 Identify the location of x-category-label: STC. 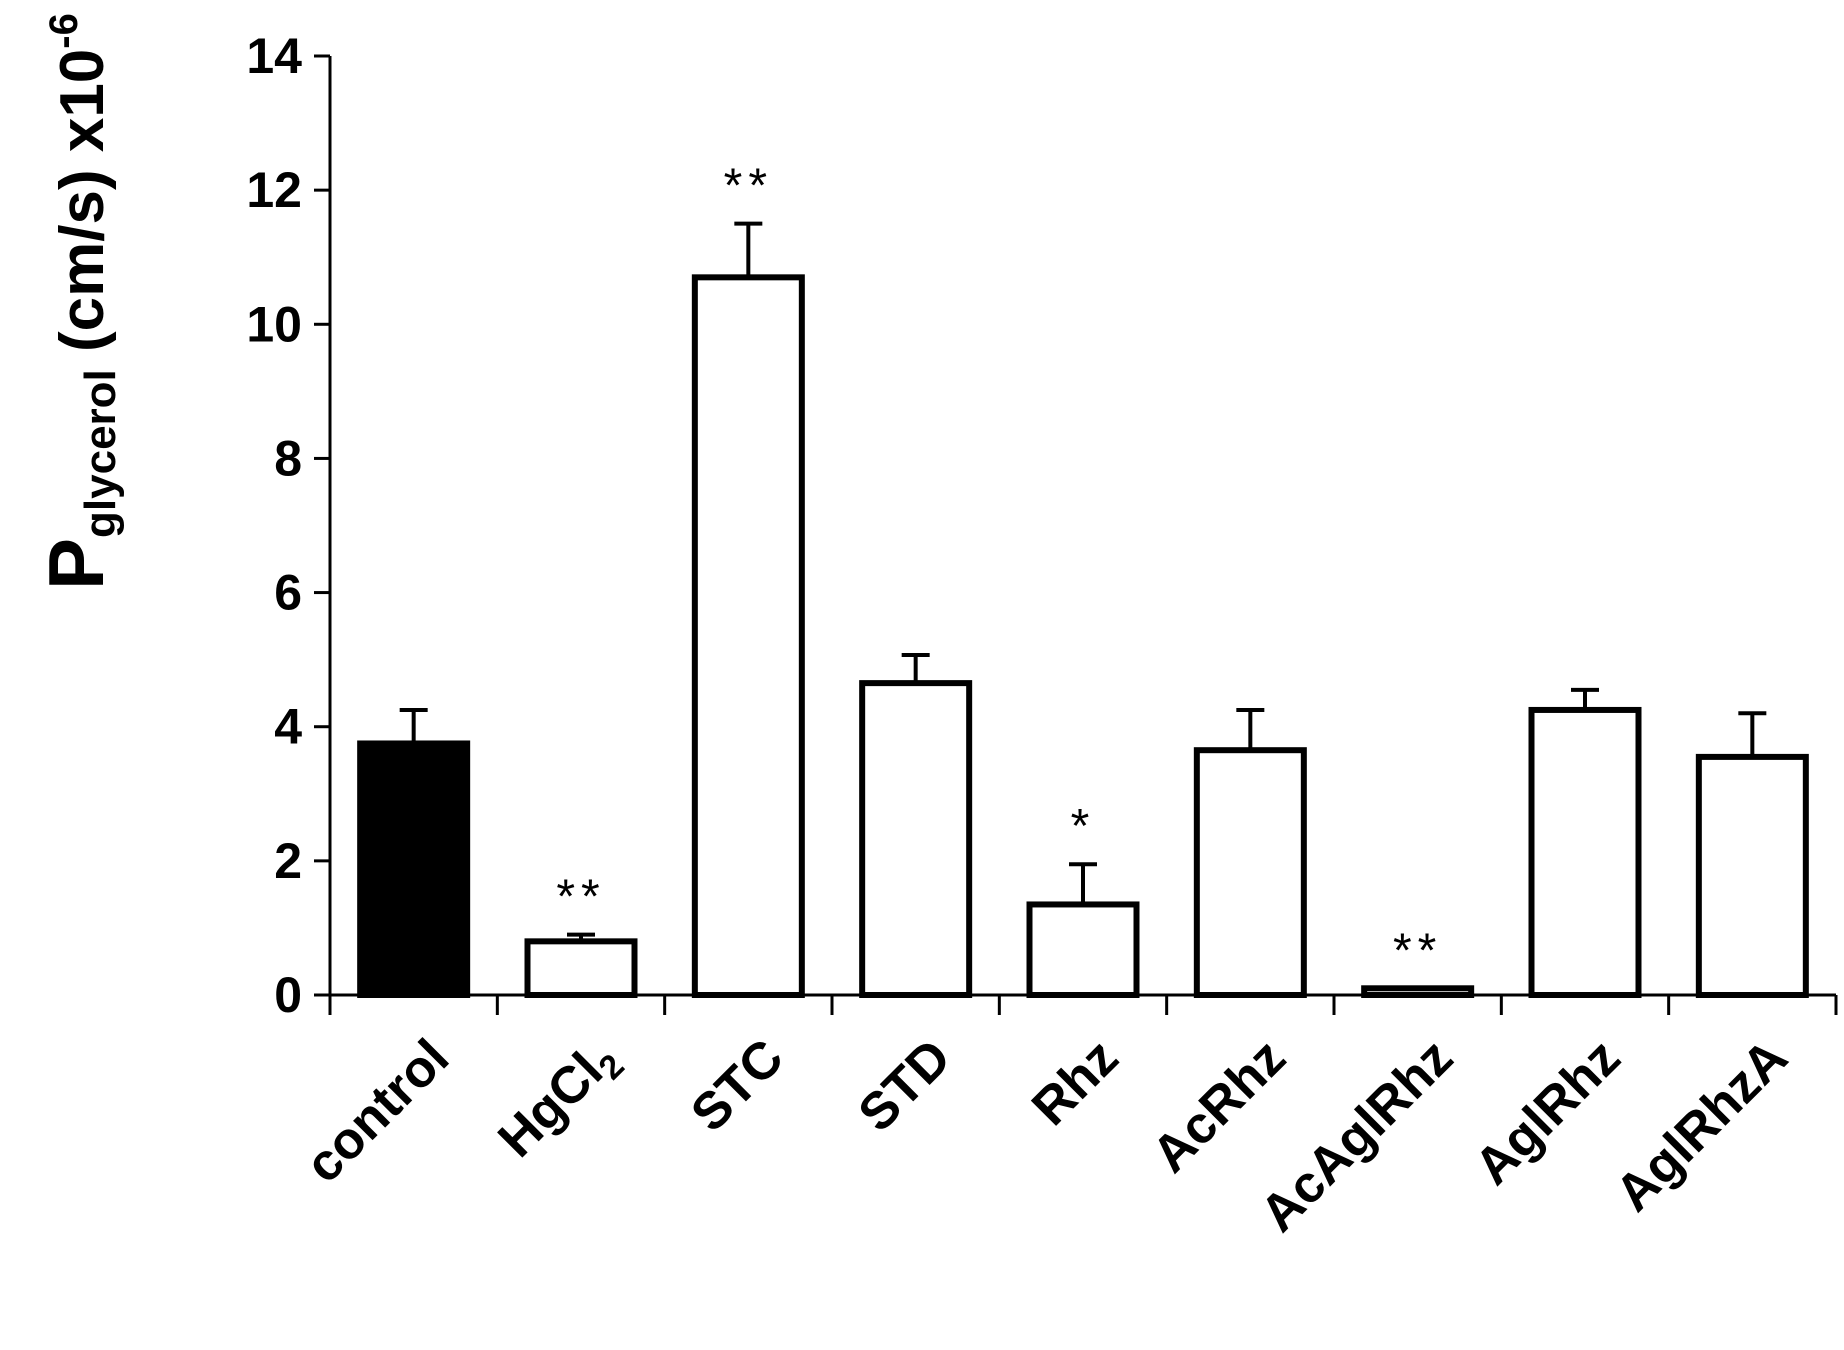
(737, 1085).